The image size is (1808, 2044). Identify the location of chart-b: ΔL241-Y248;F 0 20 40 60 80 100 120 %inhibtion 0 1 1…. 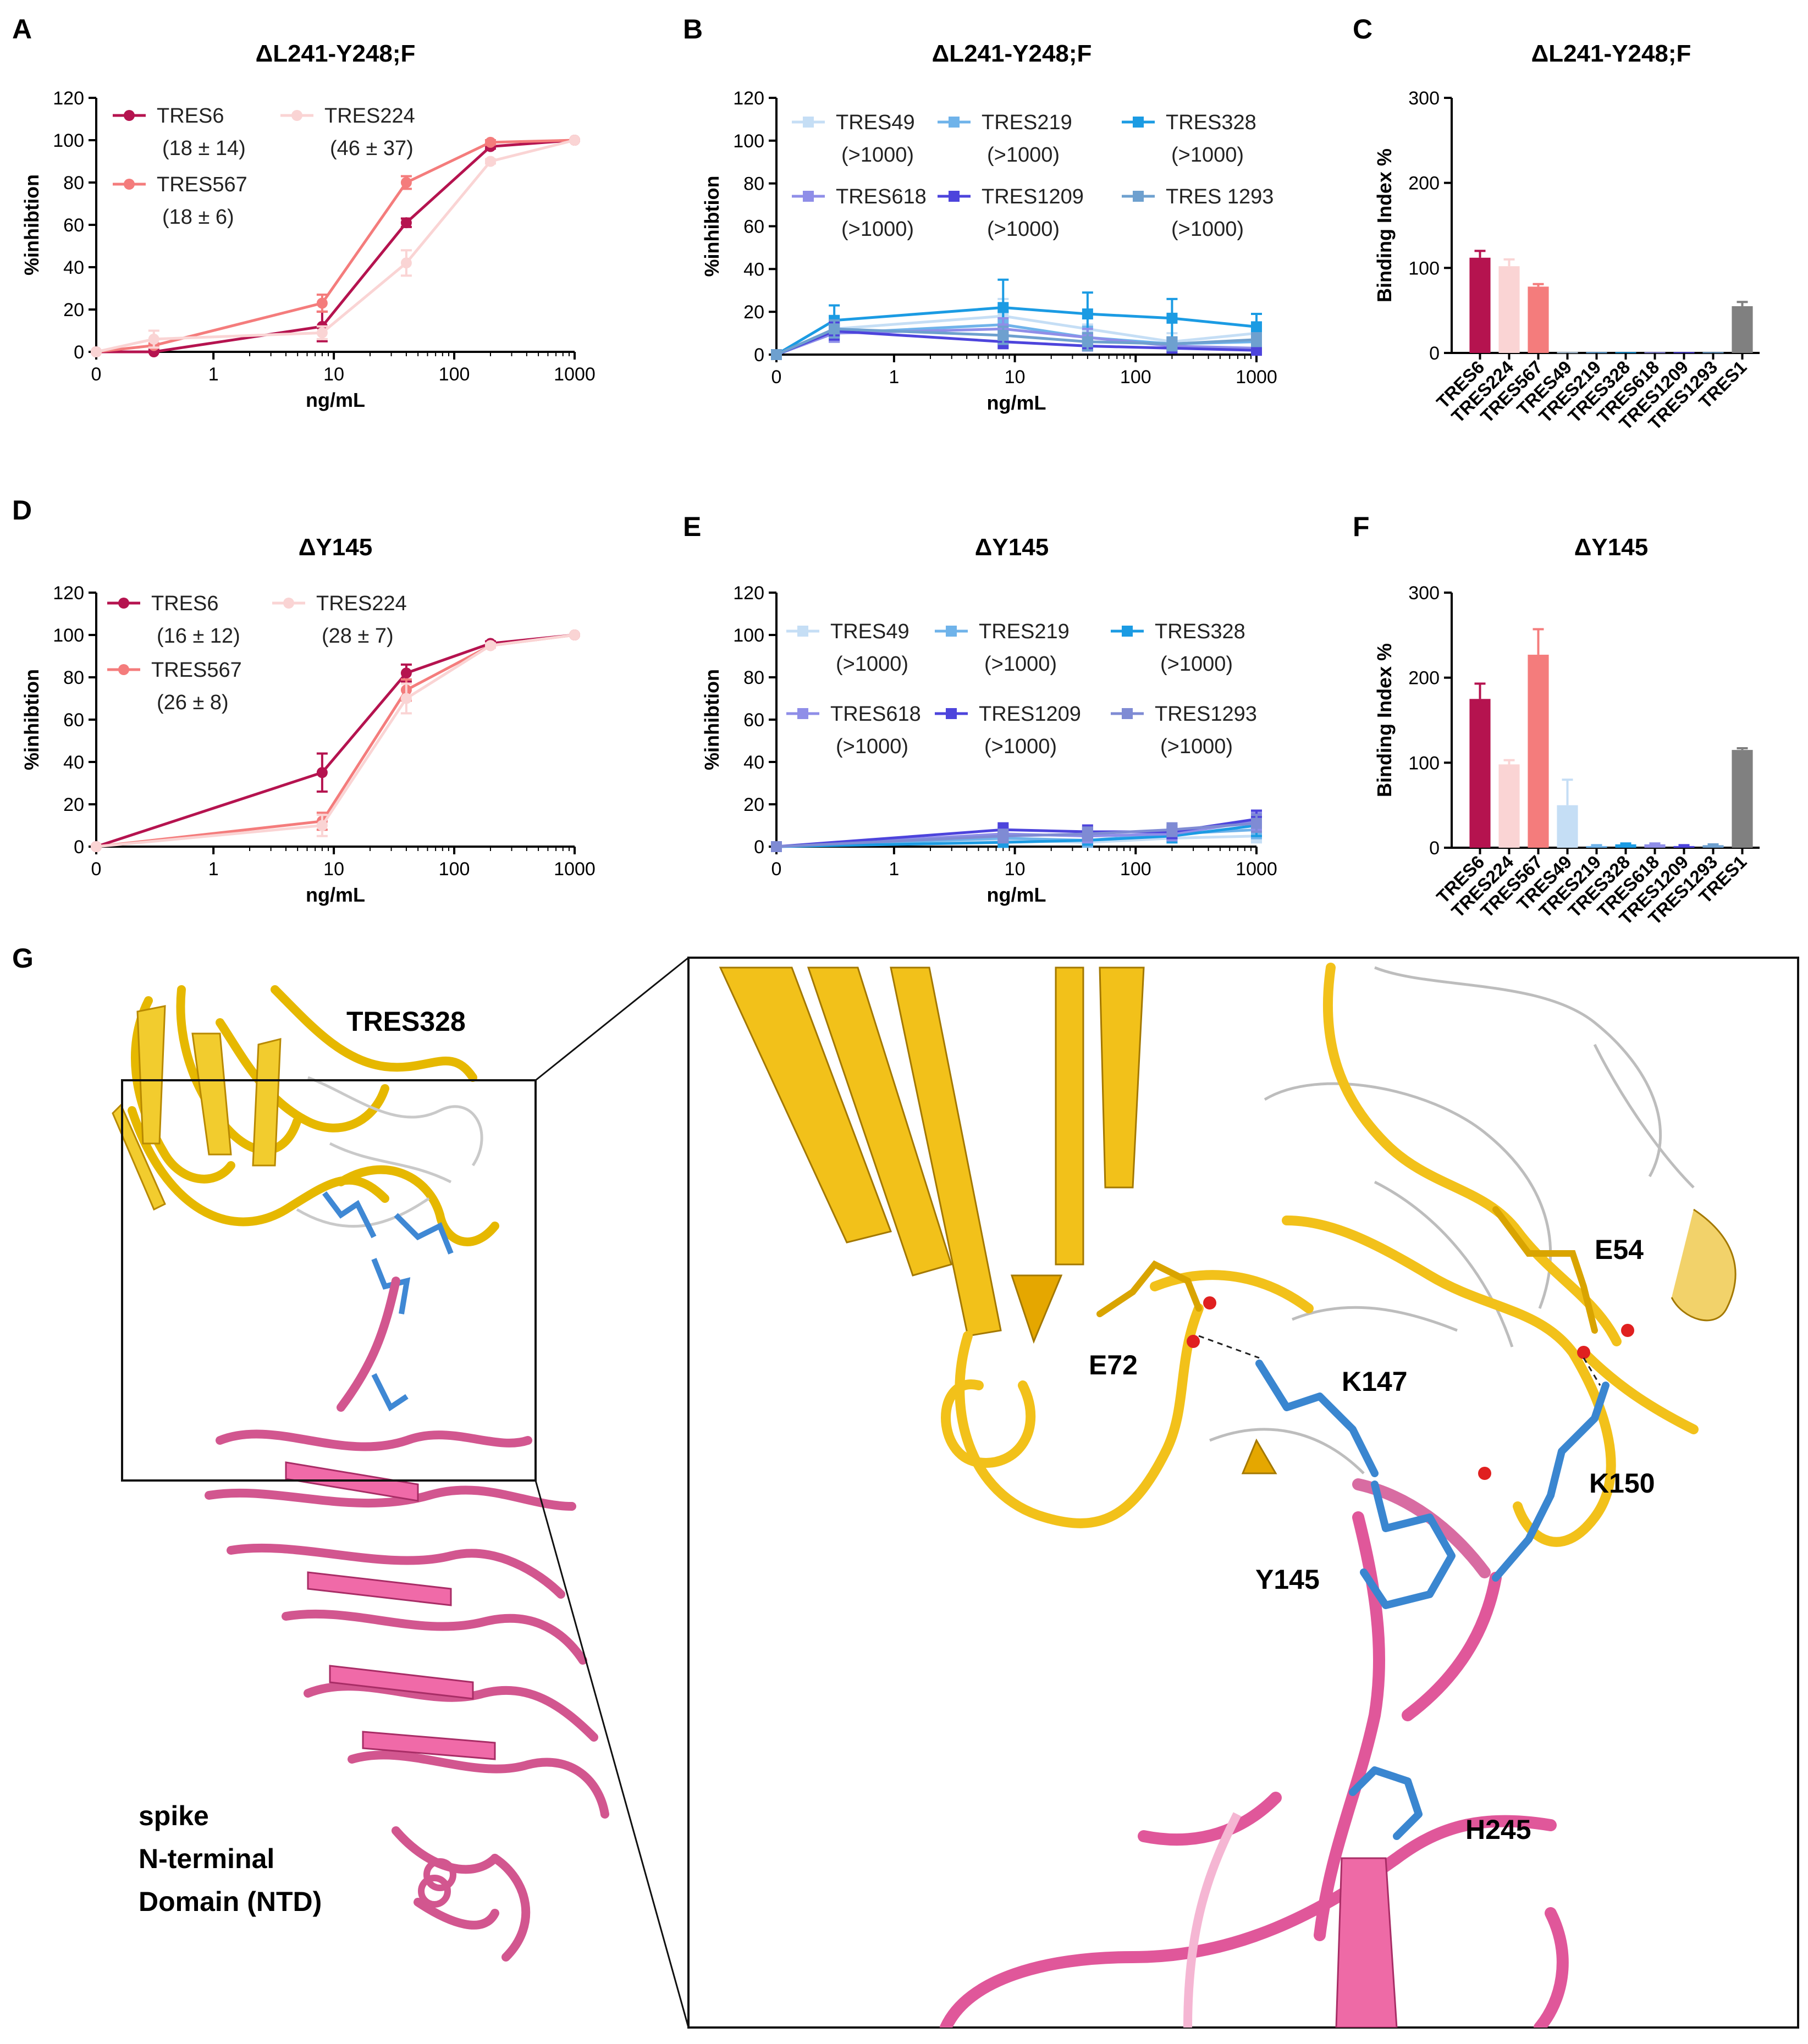
(989, 227).